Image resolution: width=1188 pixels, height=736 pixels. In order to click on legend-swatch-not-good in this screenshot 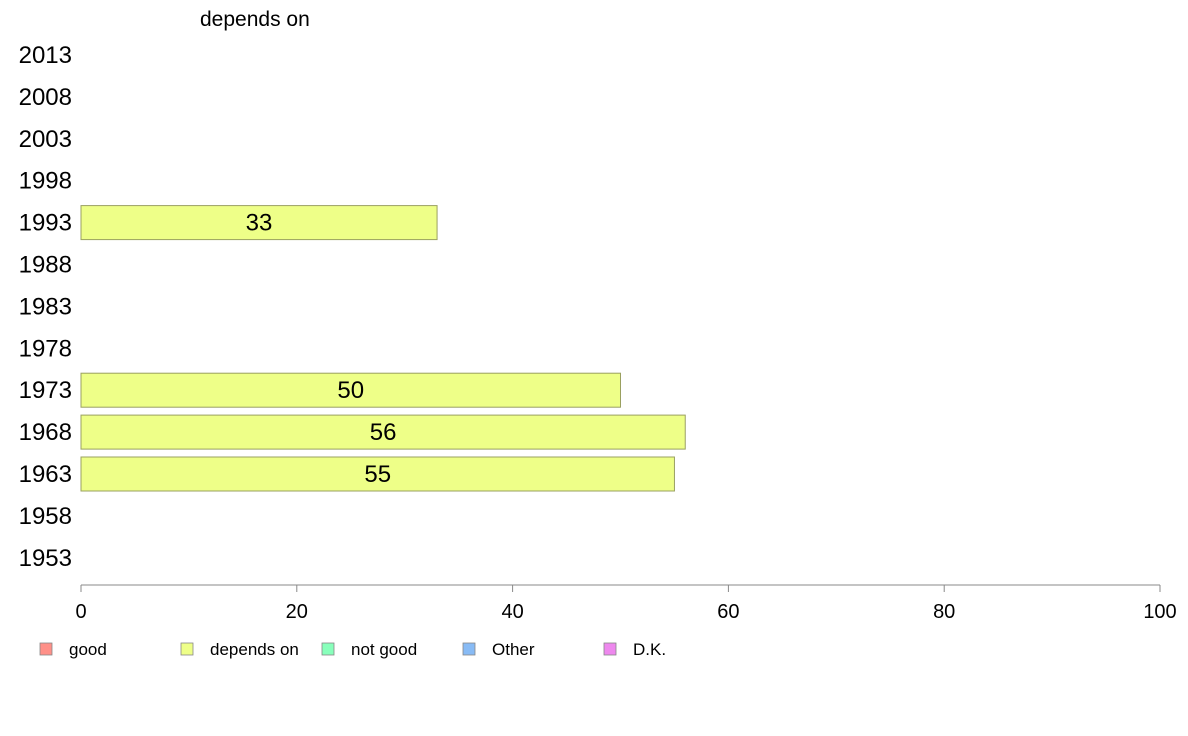, I will do `click(328, 649)`.